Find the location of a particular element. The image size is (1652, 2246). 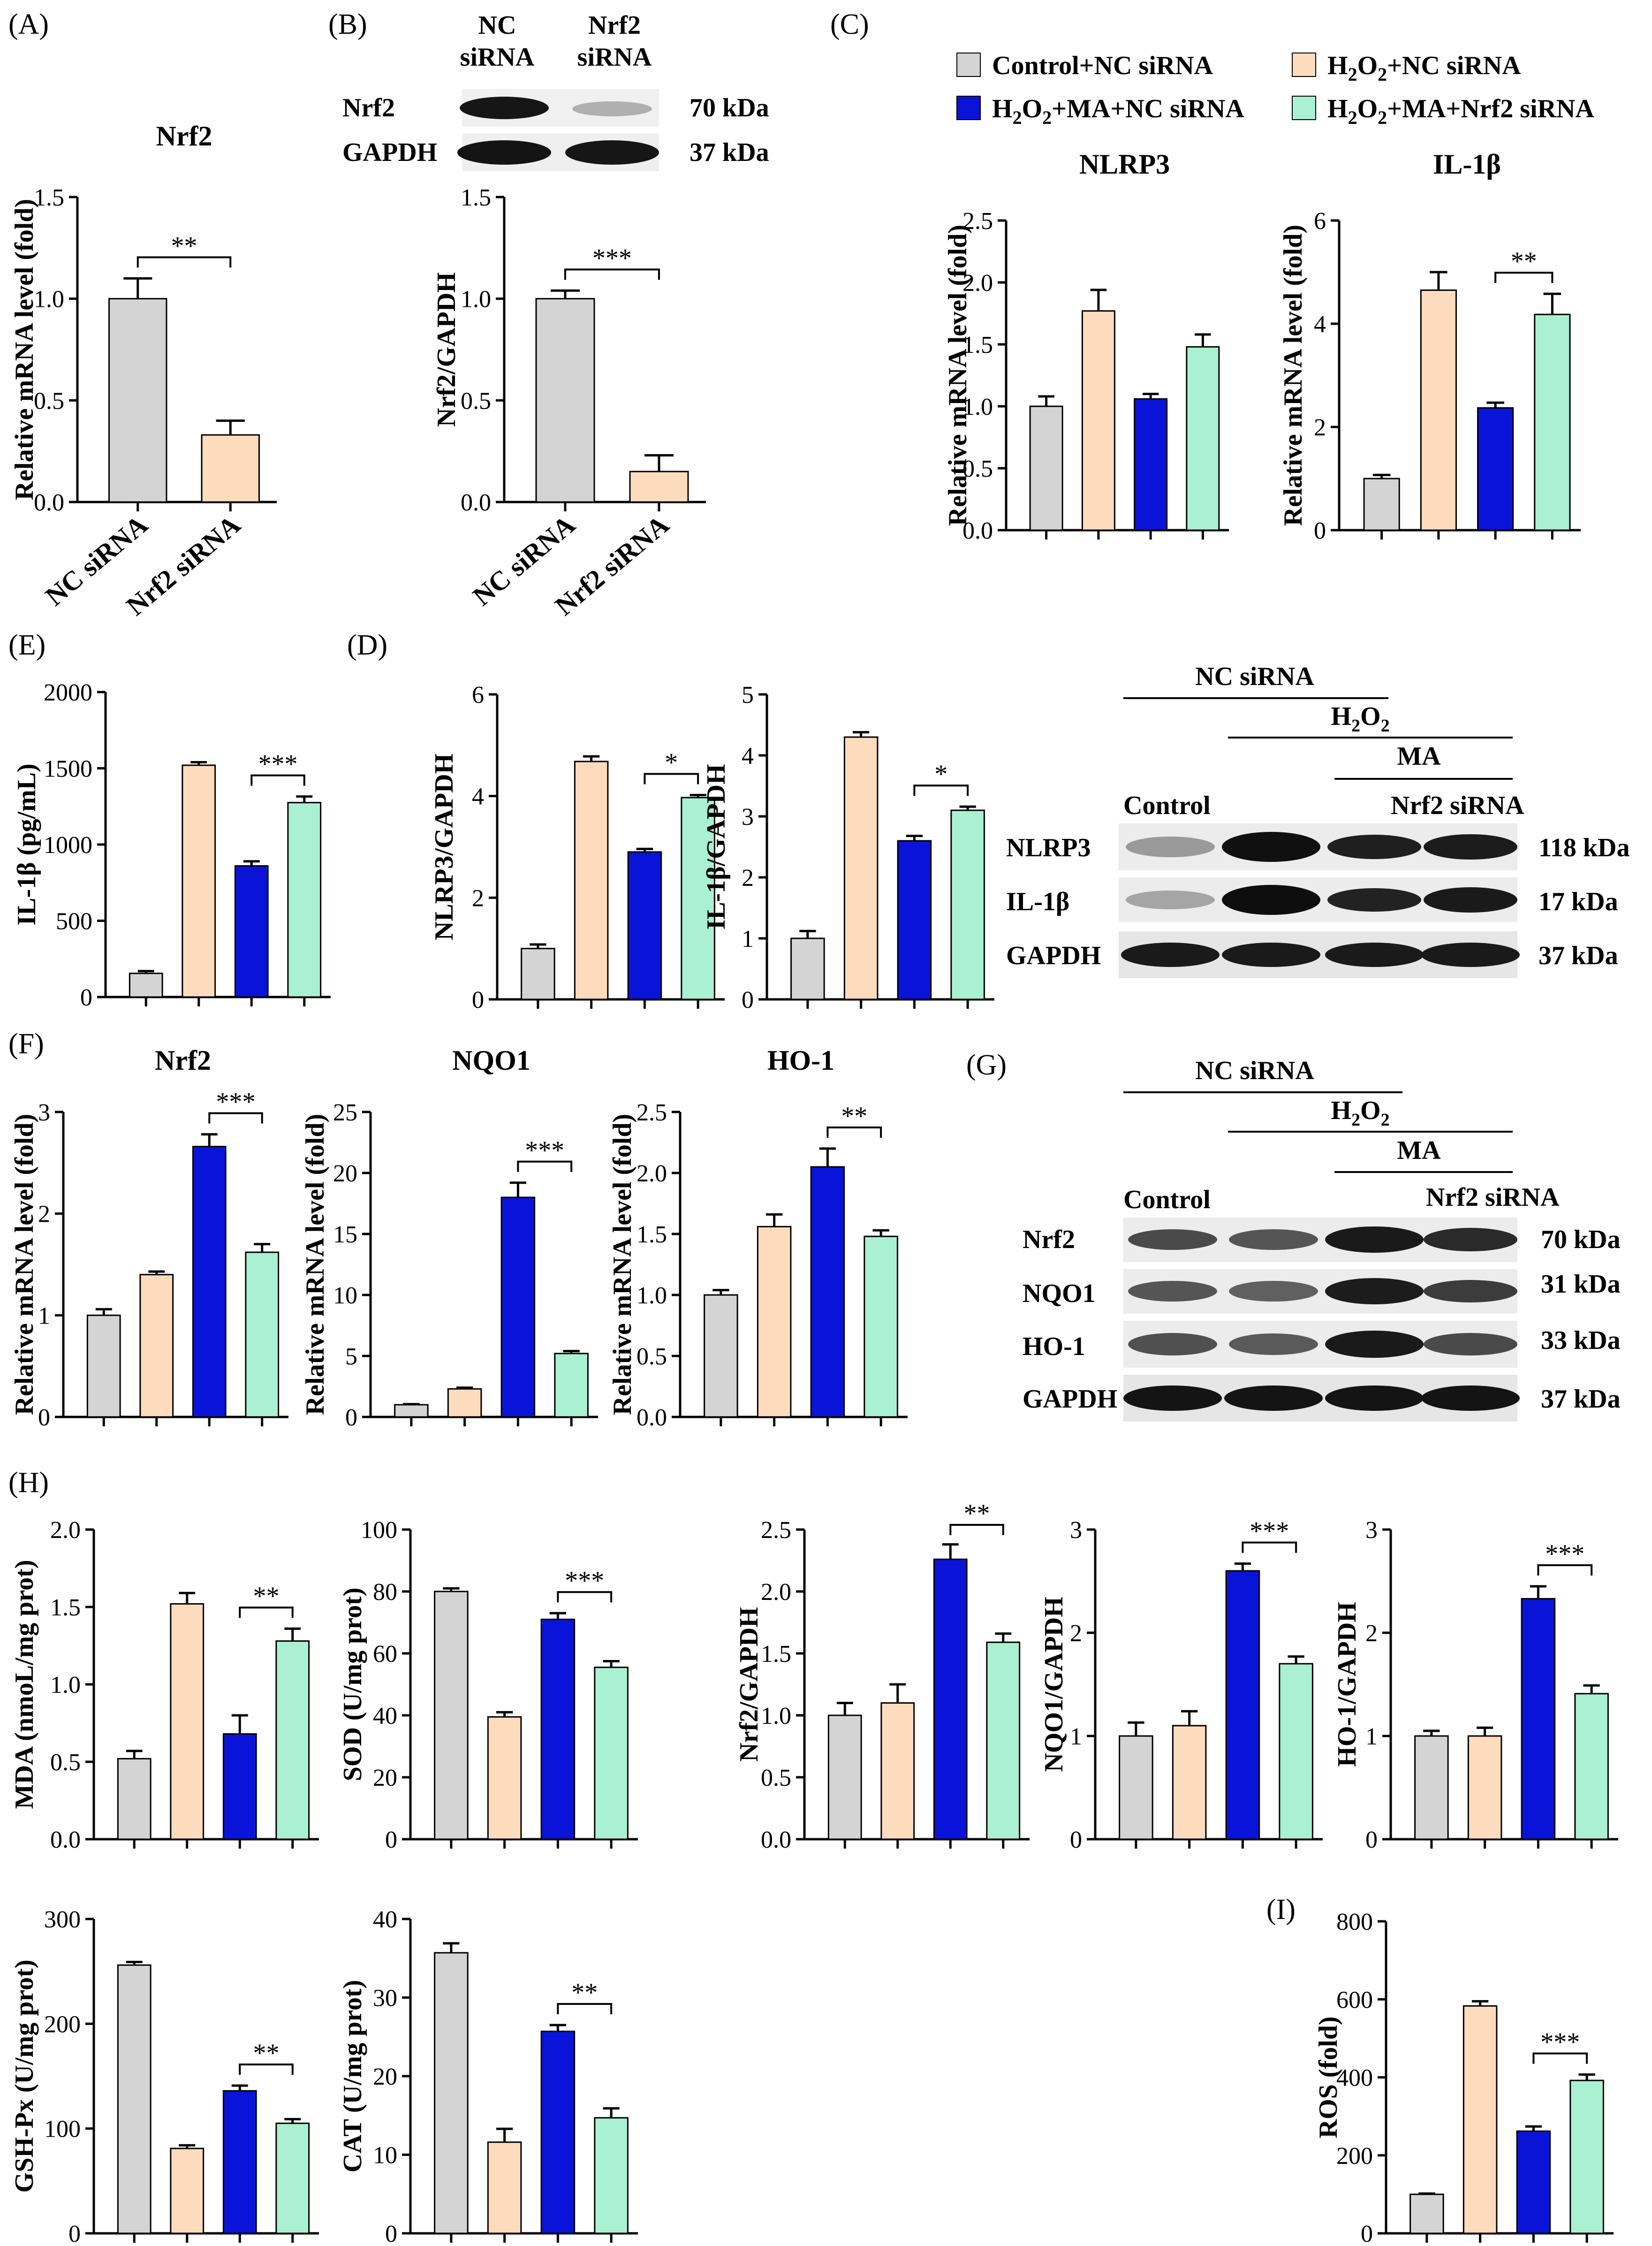

blot-d-size-gapdh: 37 kDa is located at coordinates (1578, 955).